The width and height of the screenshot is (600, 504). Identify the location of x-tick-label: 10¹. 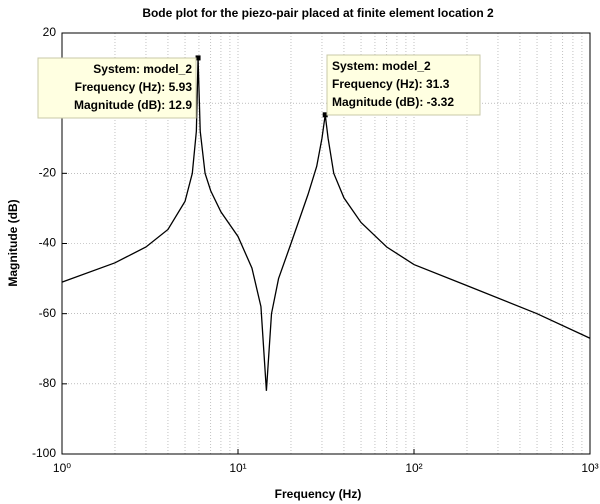
(237, 468).